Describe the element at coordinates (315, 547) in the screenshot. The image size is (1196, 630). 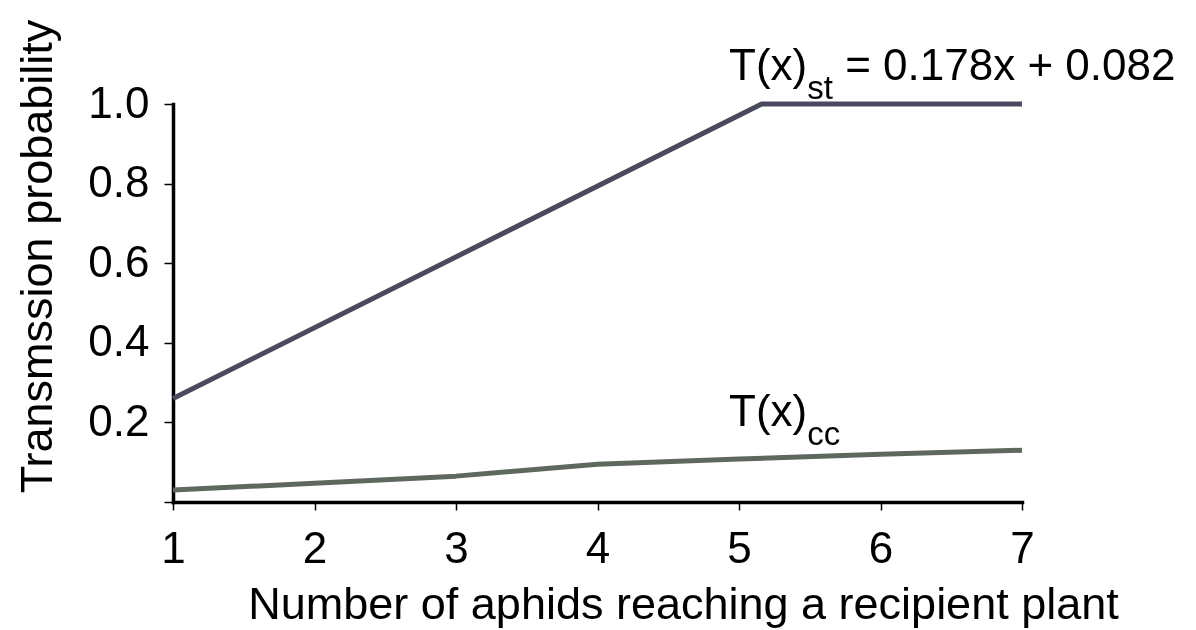
I see `x-tick-label: 2` at that location.